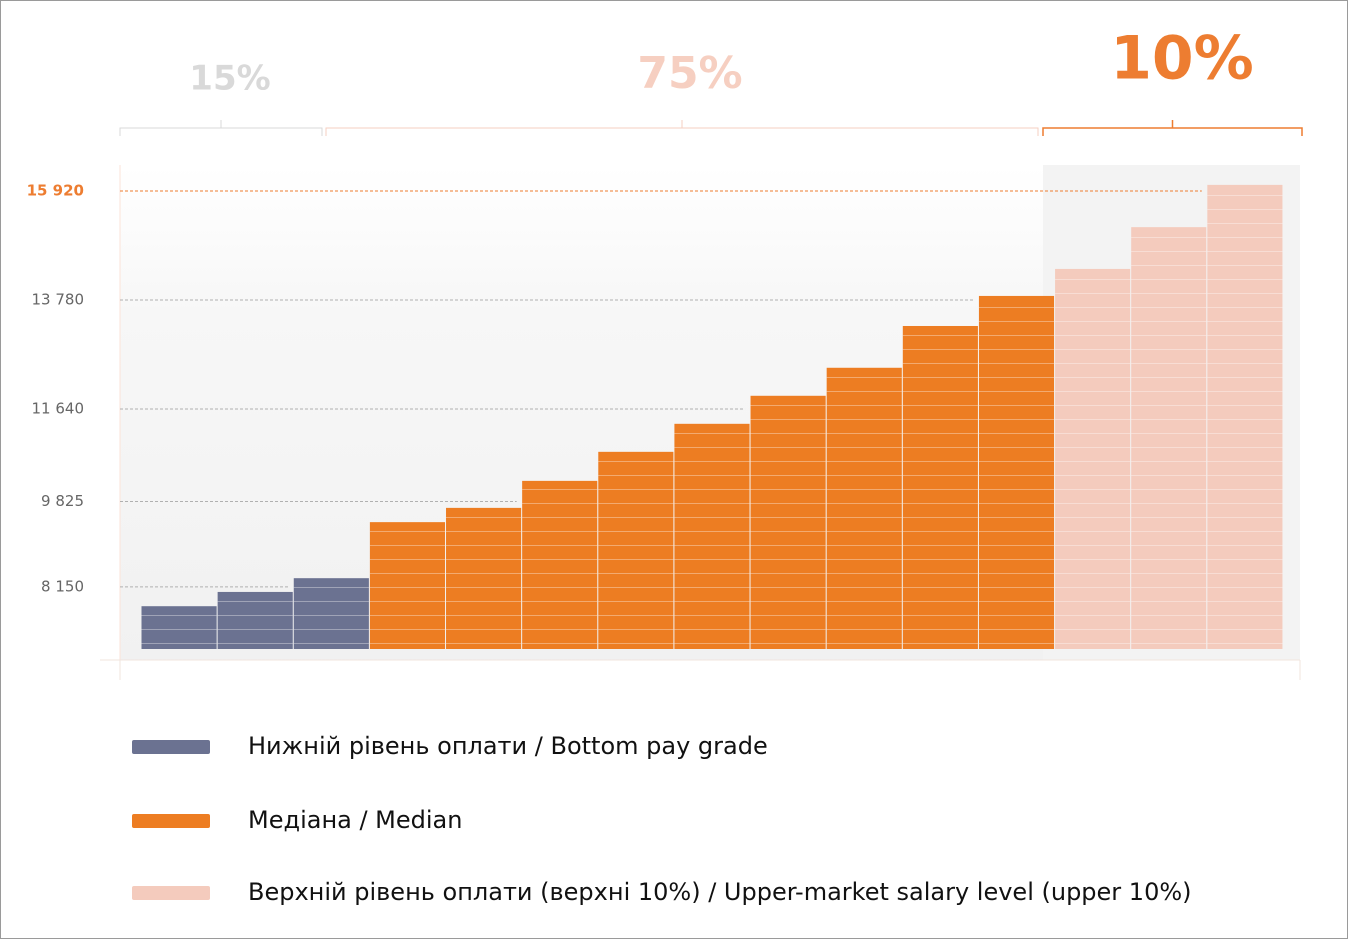 This screenshot has width=1348, height=939. I want to click on y-tick-label: 11 640, so click(58, 409).